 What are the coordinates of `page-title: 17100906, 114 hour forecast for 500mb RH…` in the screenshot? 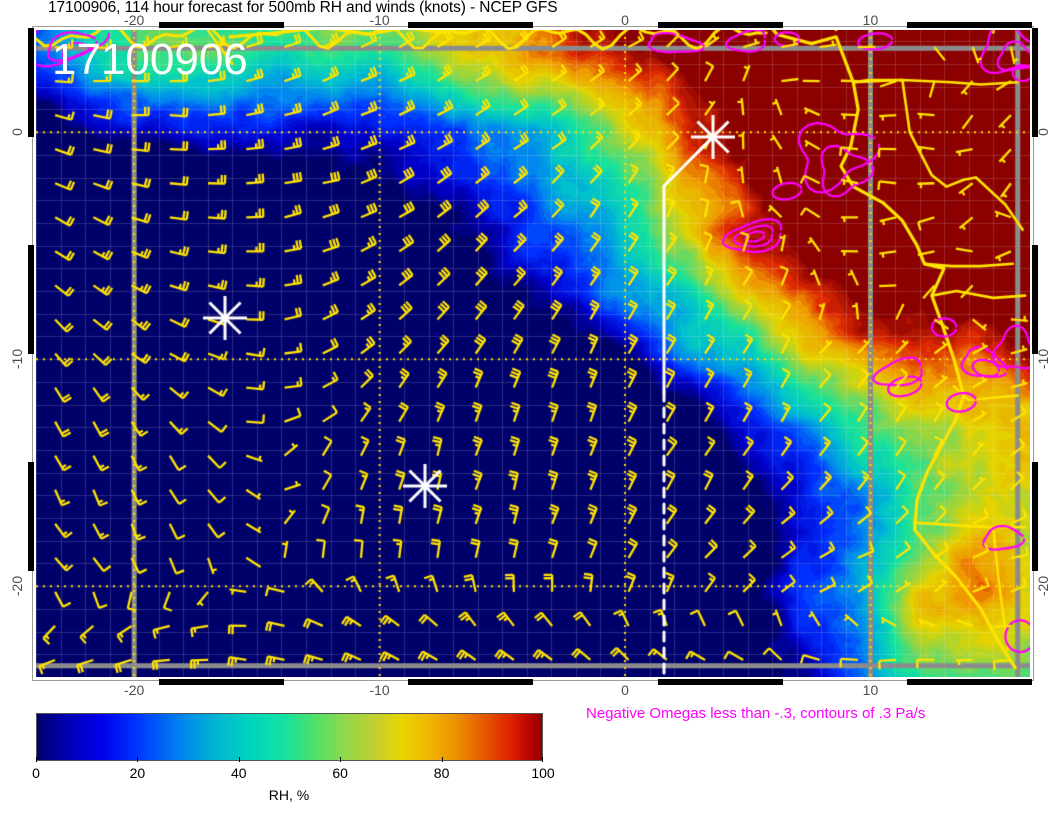 It's located at (303, 8).